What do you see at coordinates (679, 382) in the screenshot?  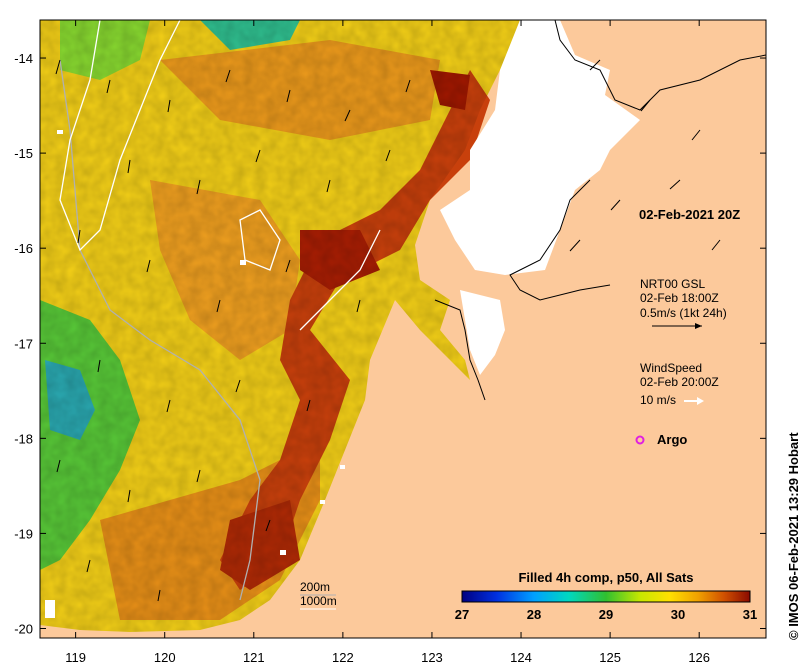 I see `wind-time: 02-Feb 20:00Z` at bounding box center [679, 382].